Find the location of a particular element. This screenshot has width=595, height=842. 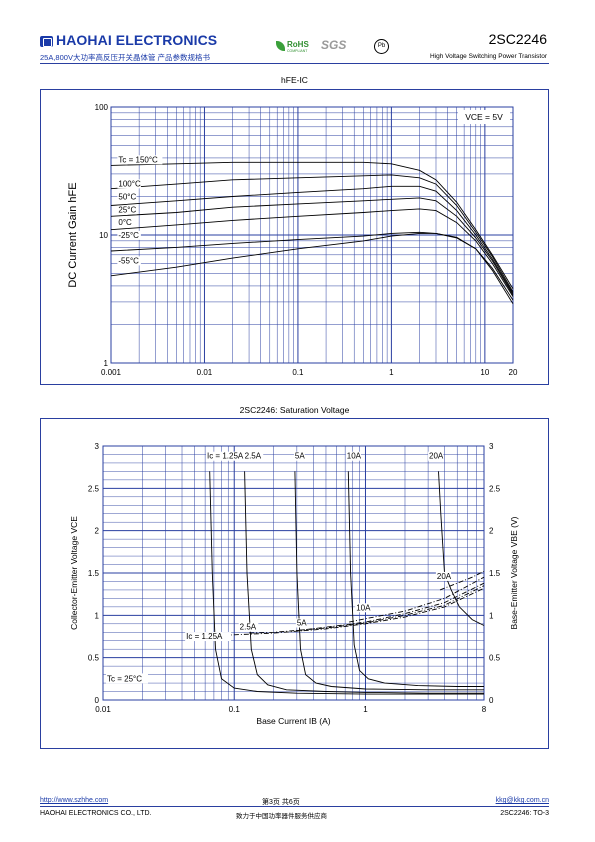

chart2-y-axis-label: Collector-Emitter Voltage VCE is located at coordinates (74, 573).